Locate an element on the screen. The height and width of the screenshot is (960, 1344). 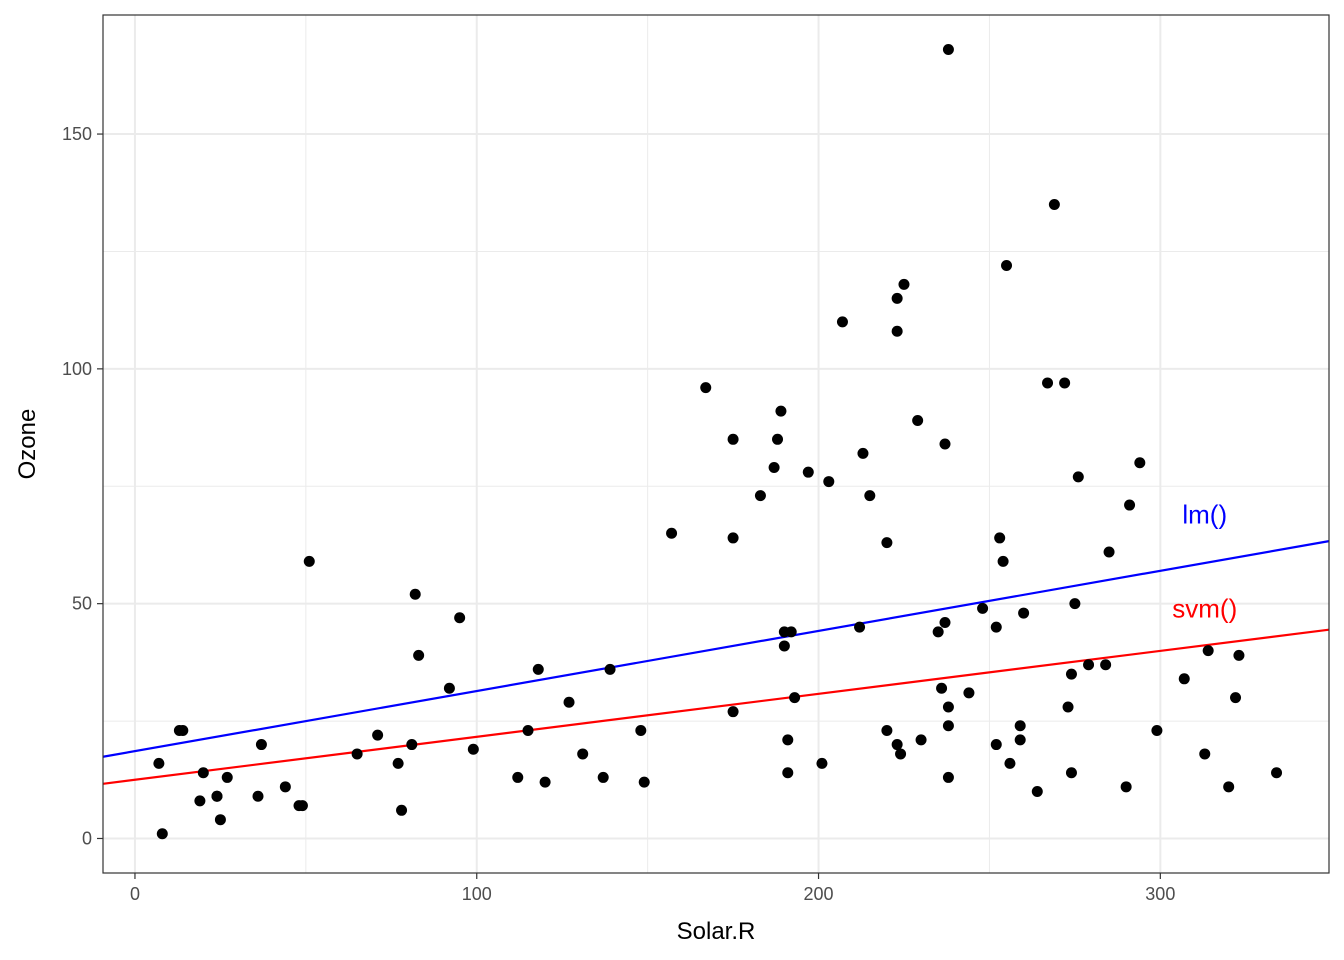
fit-line-labels: lm() svm() is located at coordinates (1204, 561).